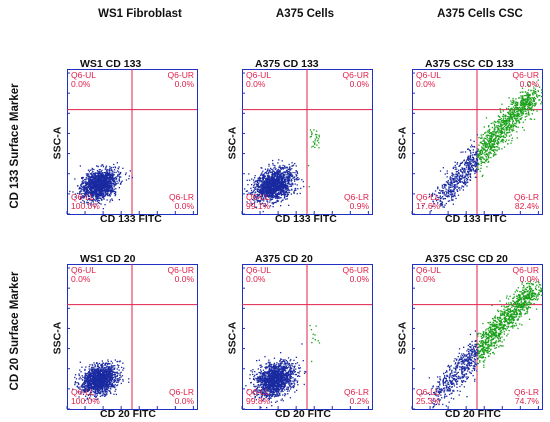  What do you see at coordinates (356, 197) in the screenshot?
I see `quadrant-lr-name: Q6-LR` at bounding box center [356, 197].